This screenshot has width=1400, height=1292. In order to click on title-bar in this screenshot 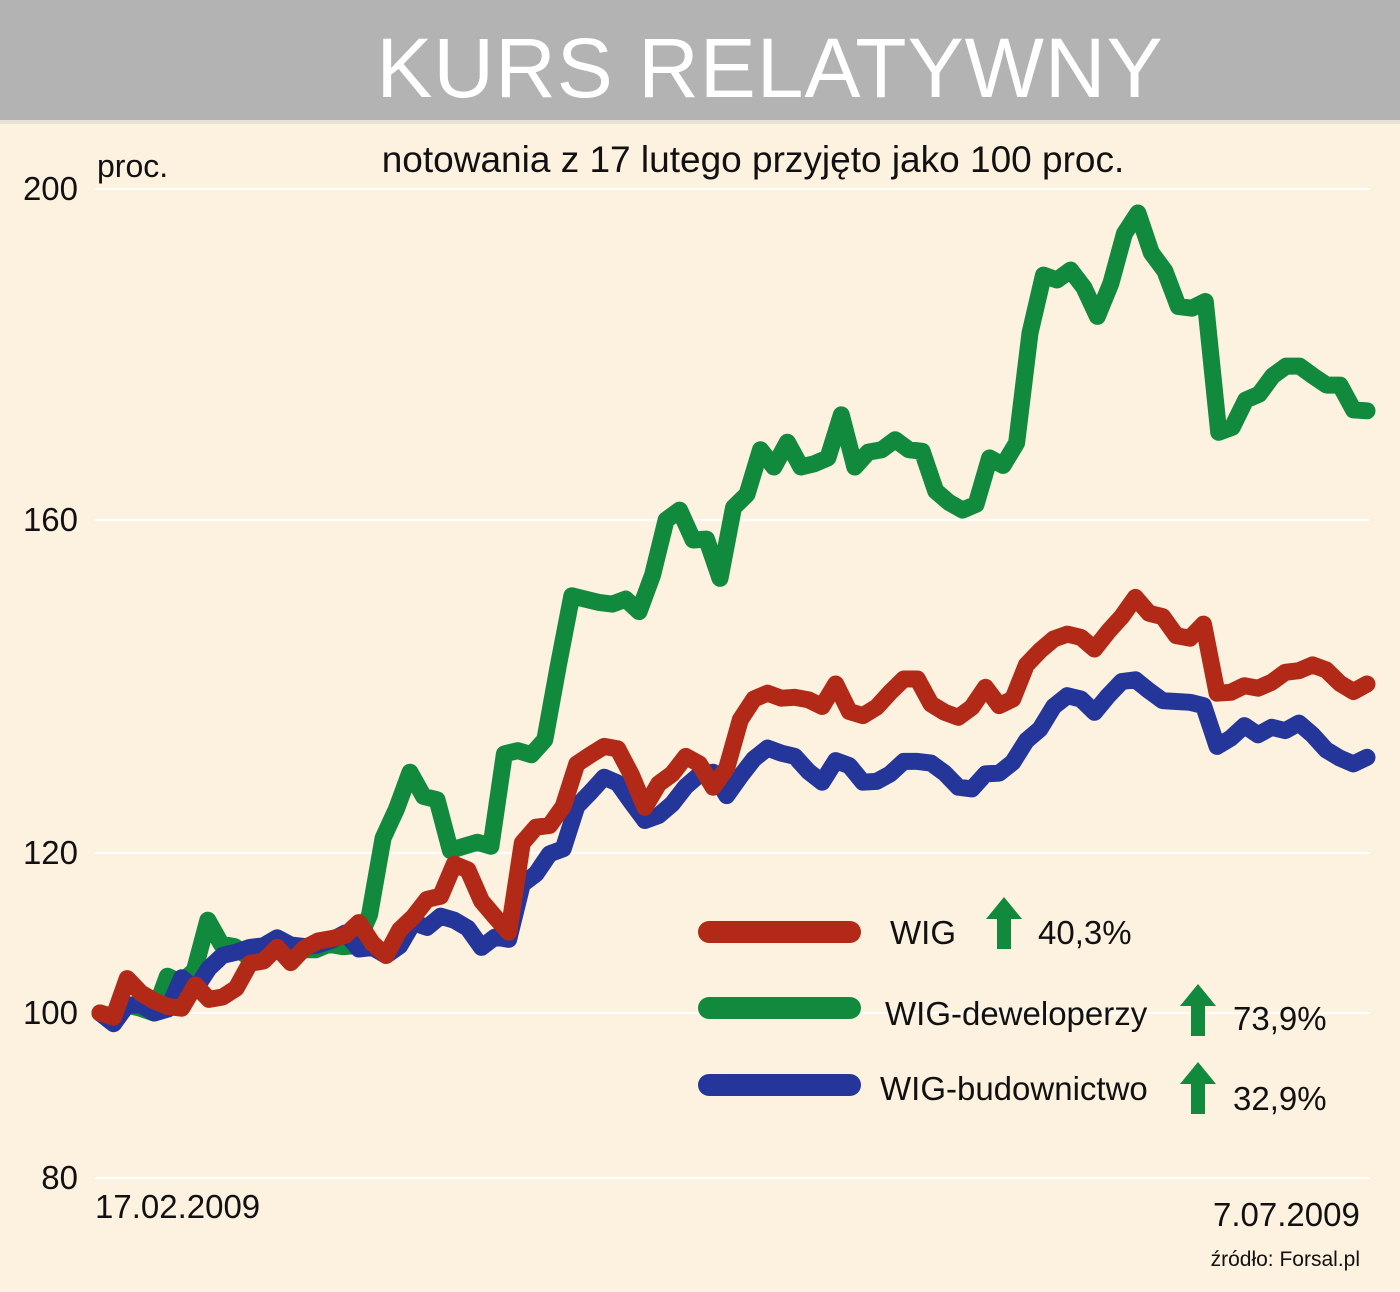, I will do `click(700, 62)`.